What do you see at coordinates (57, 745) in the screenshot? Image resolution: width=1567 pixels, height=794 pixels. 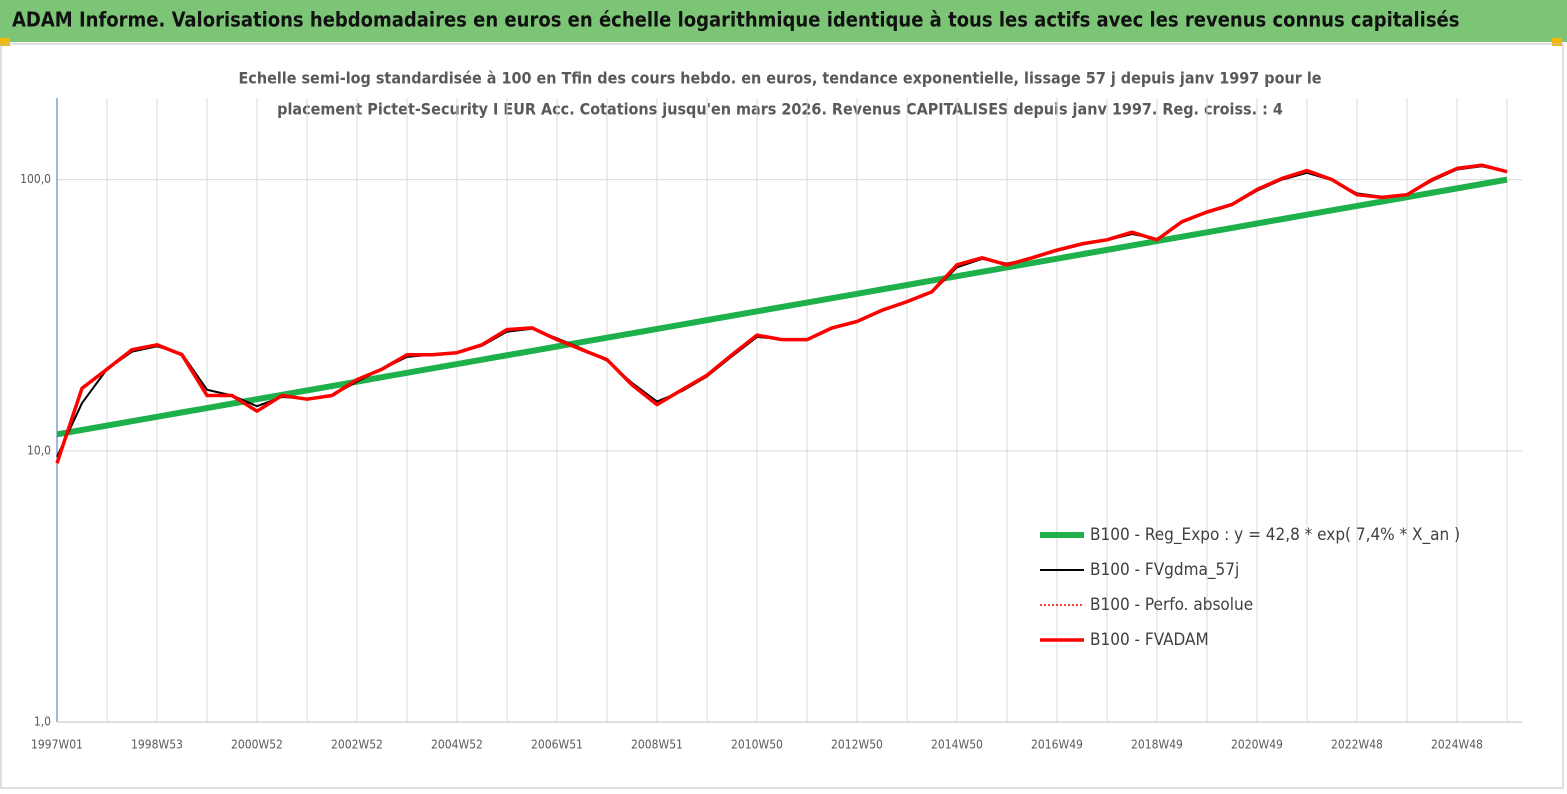 I see `x-tick-label: 1997W01` at bounding box center [57, 745].